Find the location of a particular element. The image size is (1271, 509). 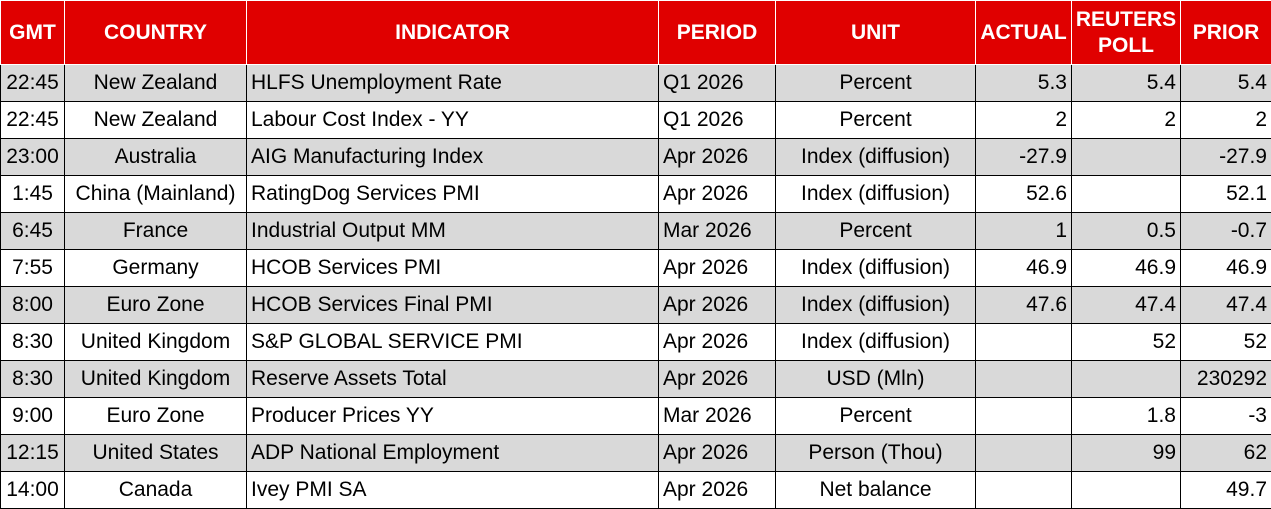

header-prior: PRIOR is located at coordinates (1226, 33).